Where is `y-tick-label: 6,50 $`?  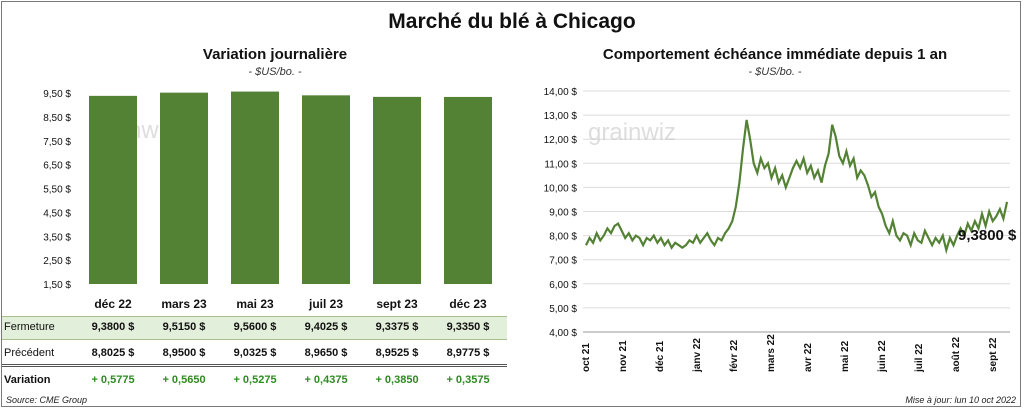
y-tick-label: 6,50 $ is located at coordinates (57, 166).